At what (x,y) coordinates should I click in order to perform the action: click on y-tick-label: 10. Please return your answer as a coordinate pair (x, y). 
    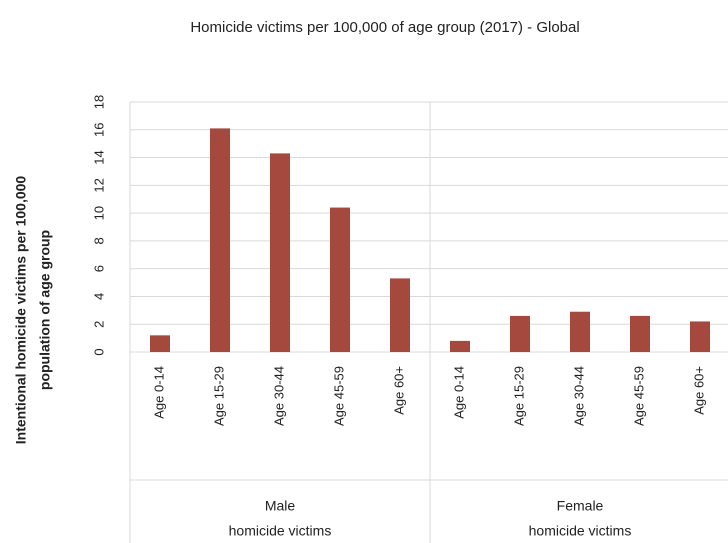
    Looking at the image, I should click on (98, 213).